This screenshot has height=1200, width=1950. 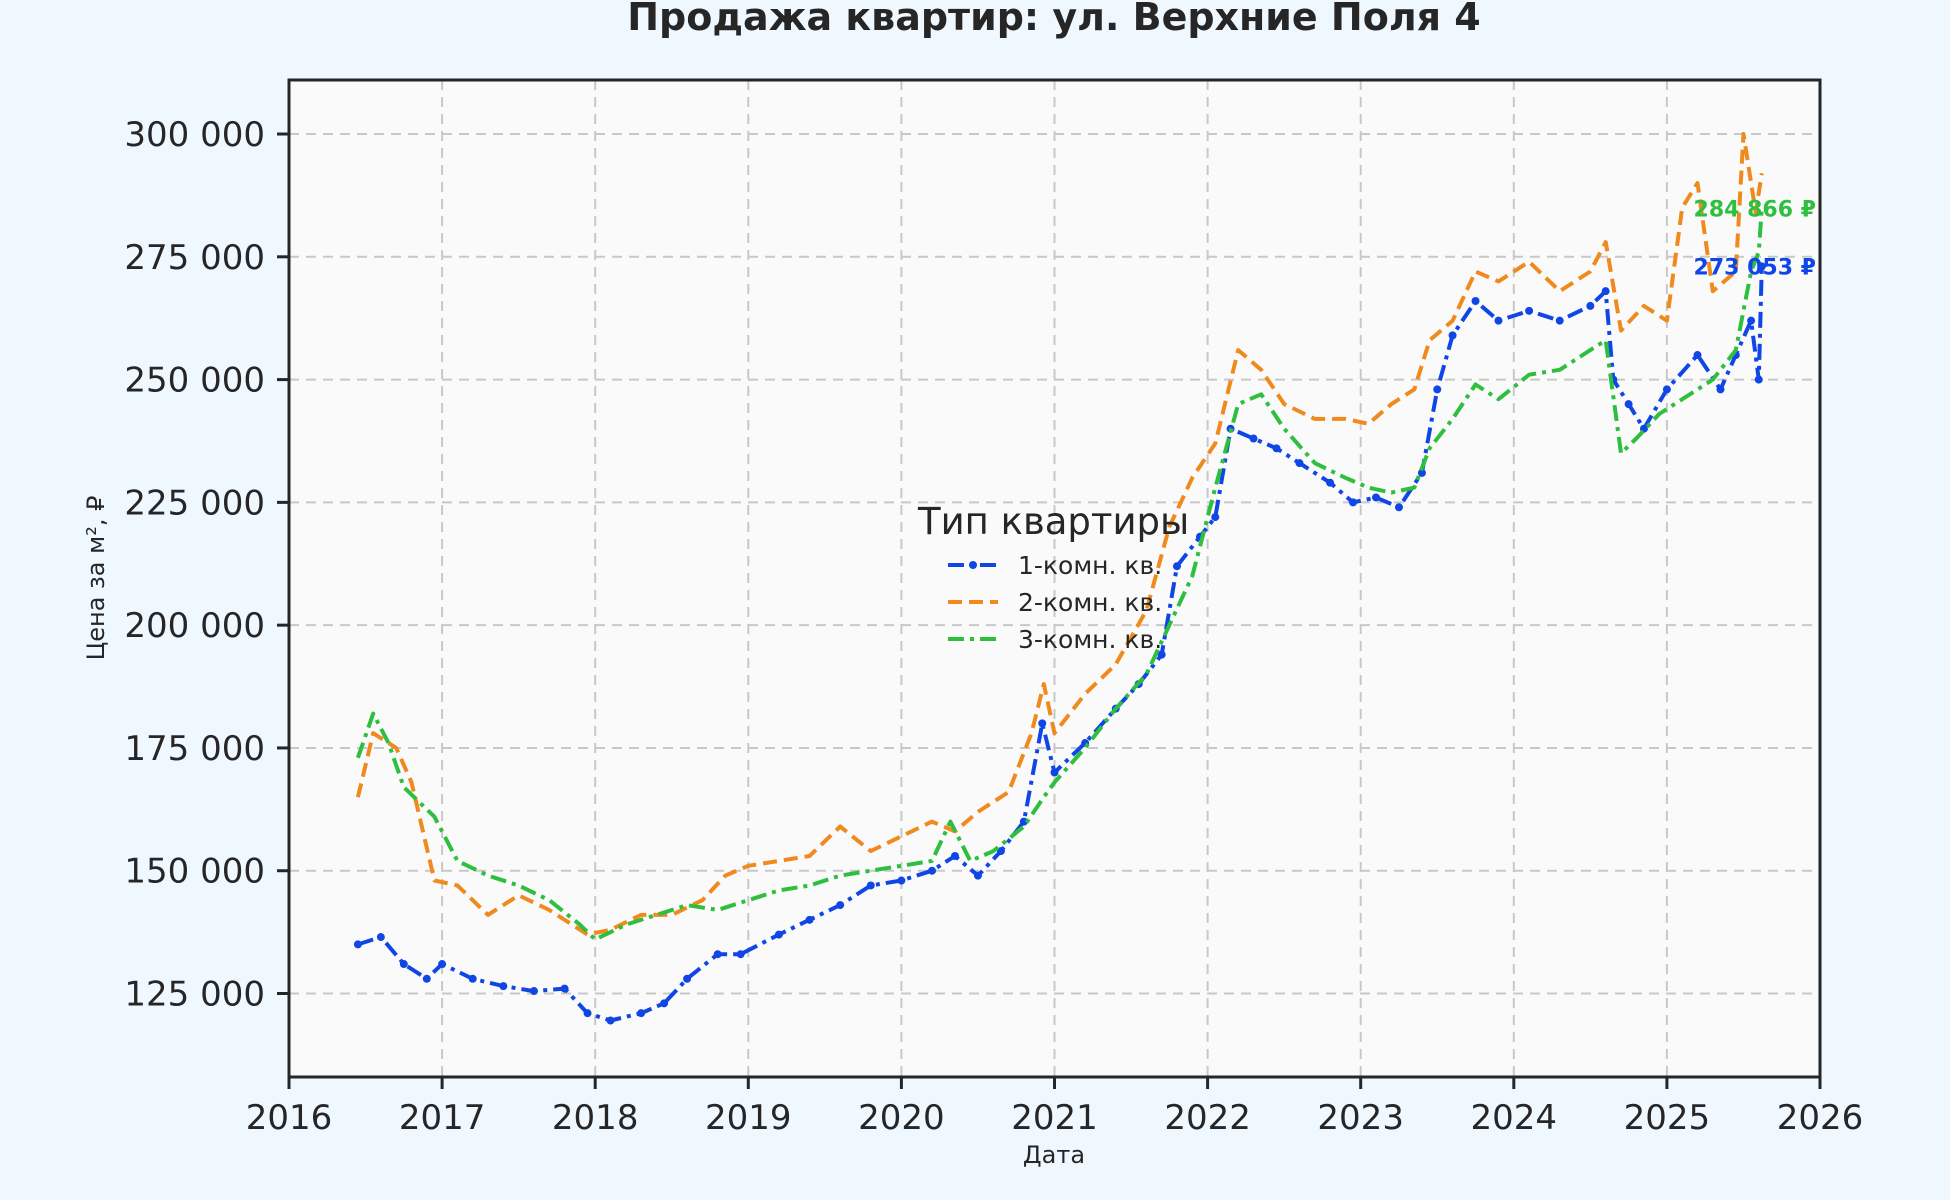 I want to click on x-tick-label: 2021, so click(x=1054, y=1118).